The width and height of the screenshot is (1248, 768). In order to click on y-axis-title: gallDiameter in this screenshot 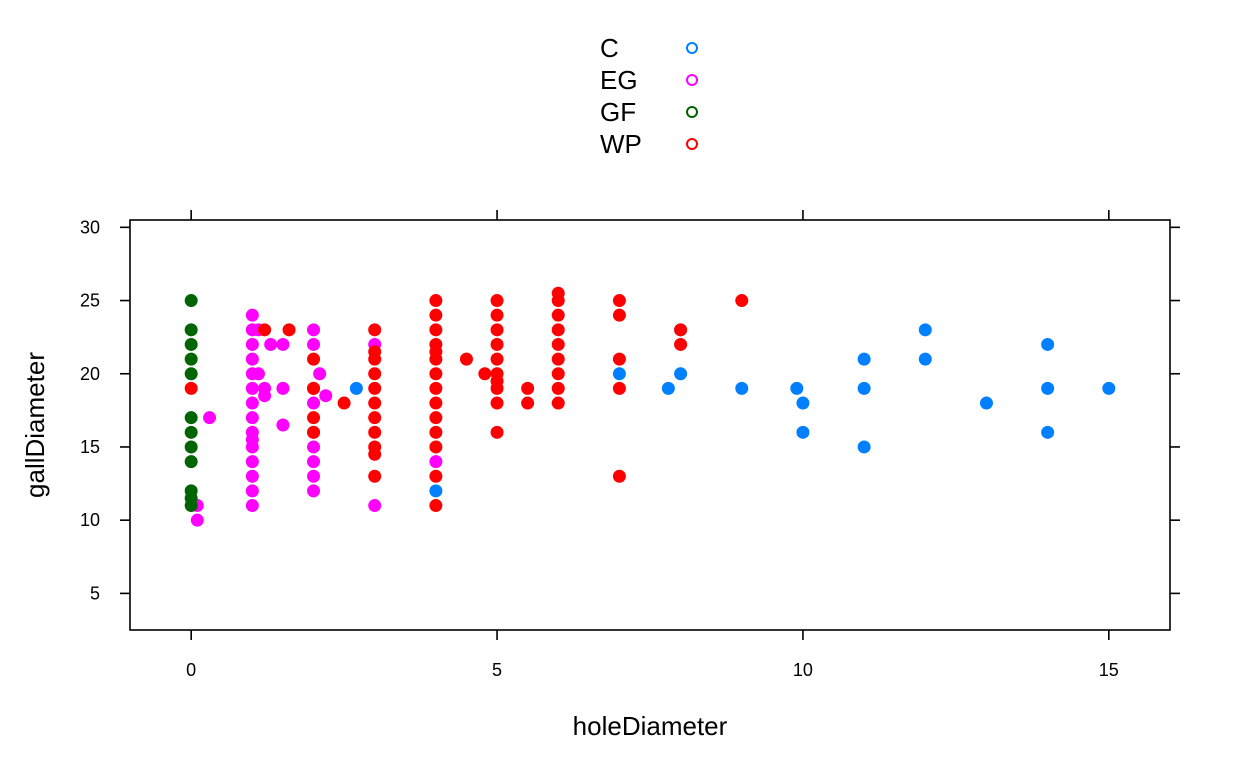, I will do `click(35, 425)`.